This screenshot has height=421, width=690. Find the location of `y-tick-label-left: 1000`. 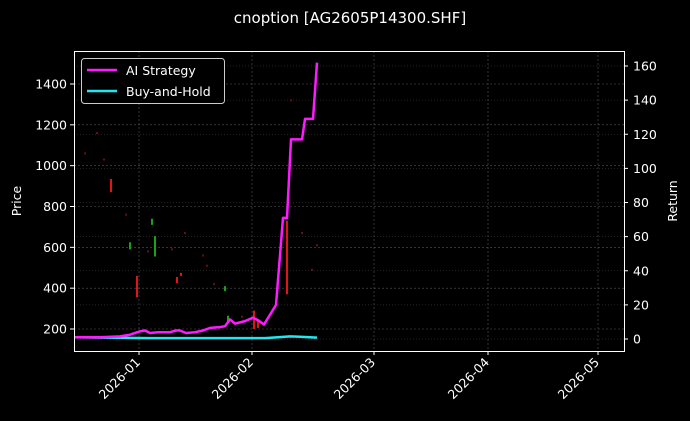

y-tick-label-left: 1000 is located at coordinates (51, 165).